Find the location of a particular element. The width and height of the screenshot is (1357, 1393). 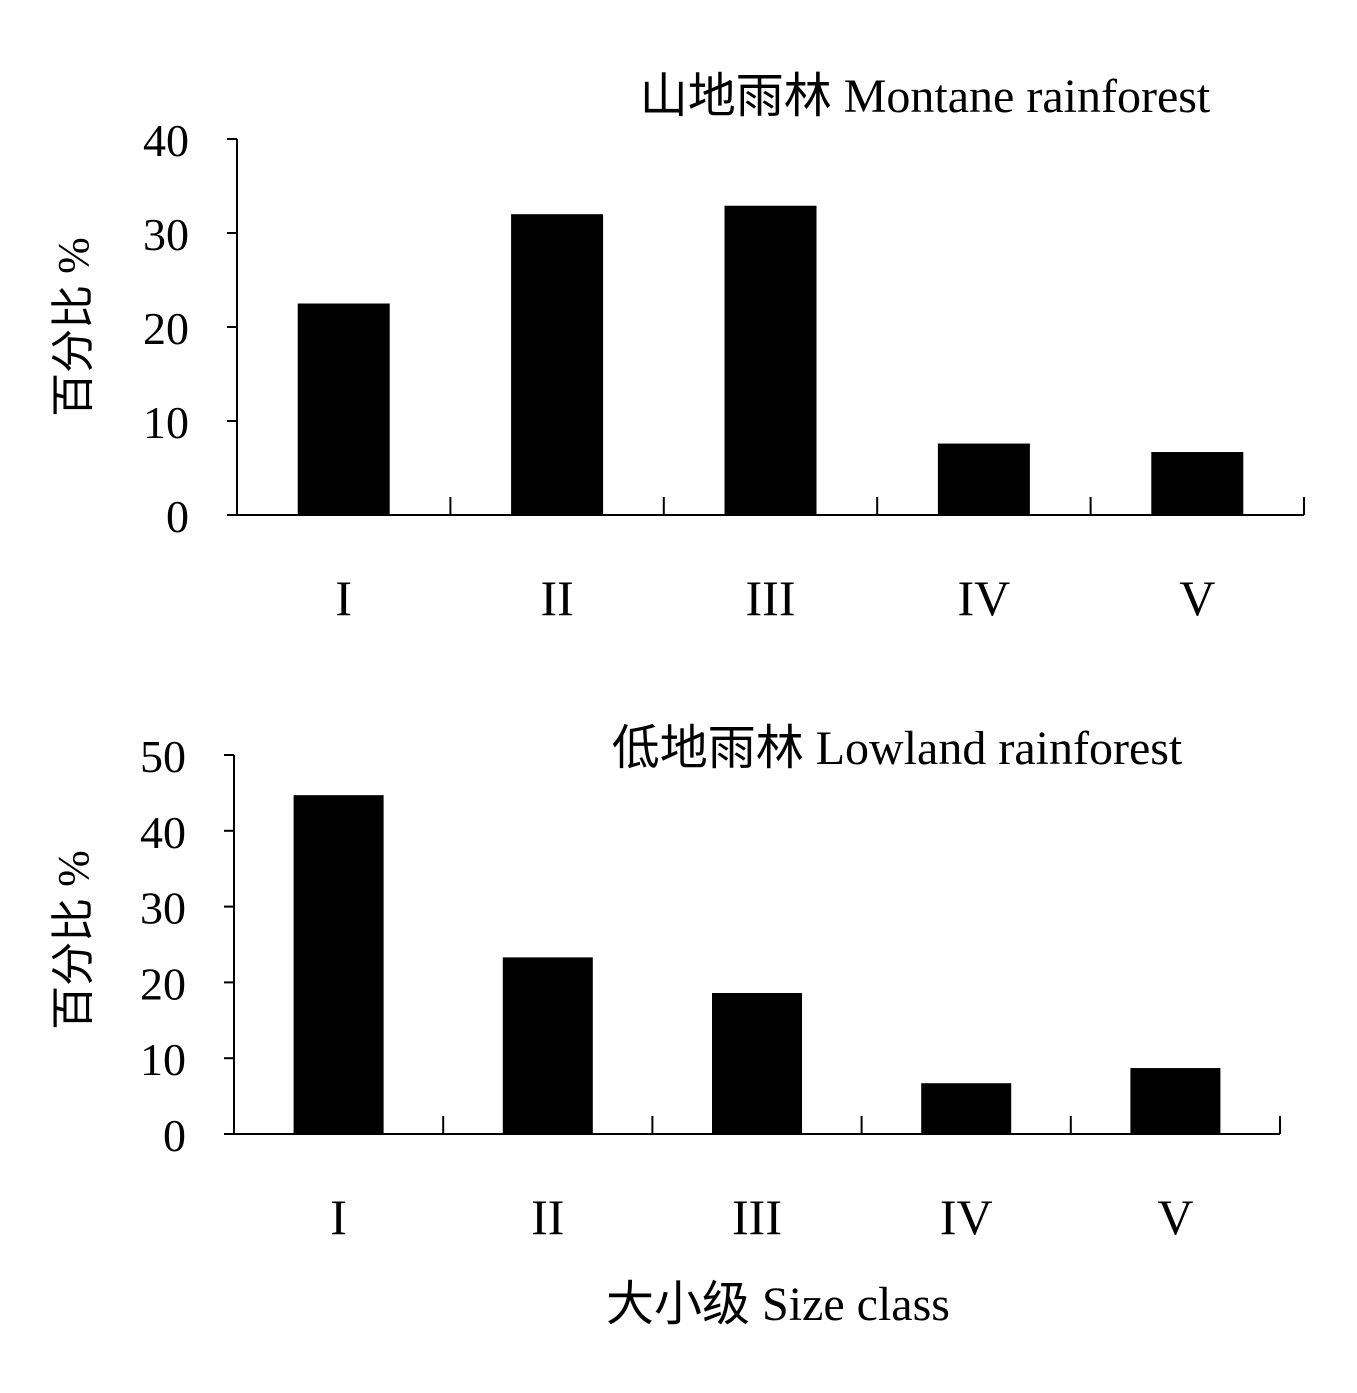

y-tick-label: 50 is located at coordinates (163, 756).